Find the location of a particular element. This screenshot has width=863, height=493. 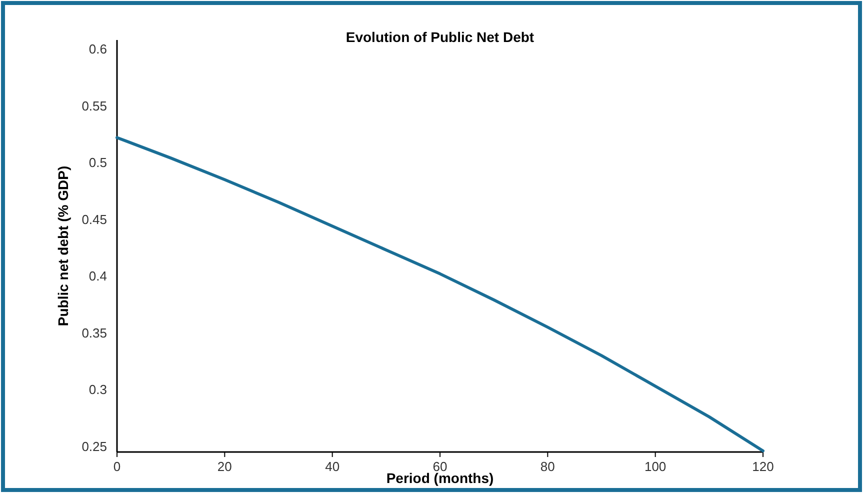

x-tick-label: 100 is located at coordinates (655, 466).